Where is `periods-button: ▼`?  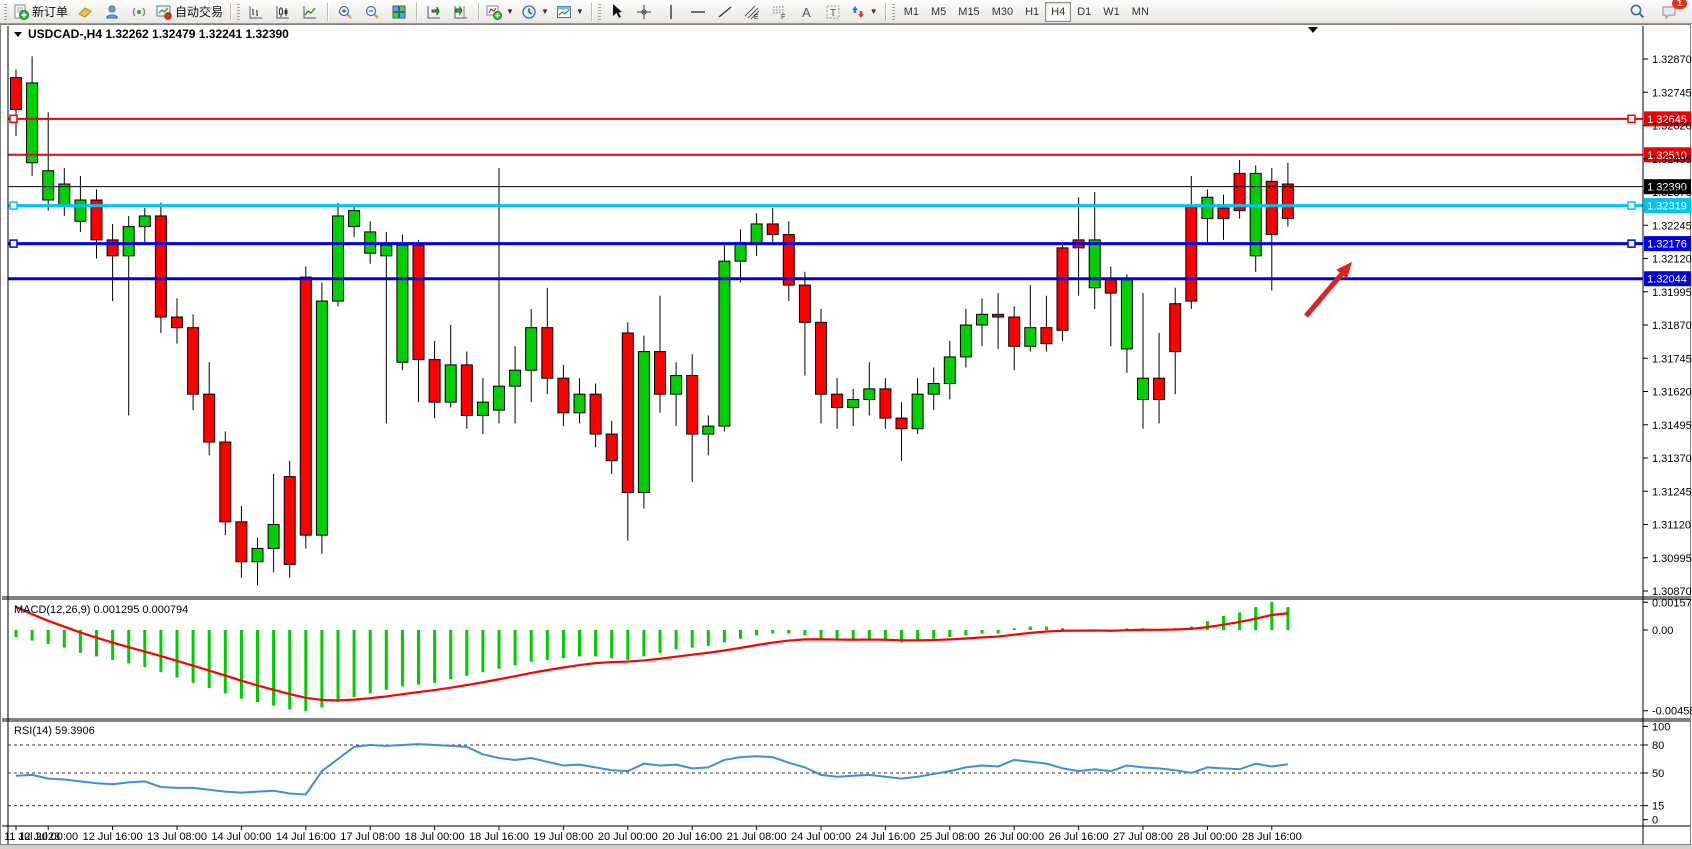 periods-button: ▼ is located at coordinates (535, 12).